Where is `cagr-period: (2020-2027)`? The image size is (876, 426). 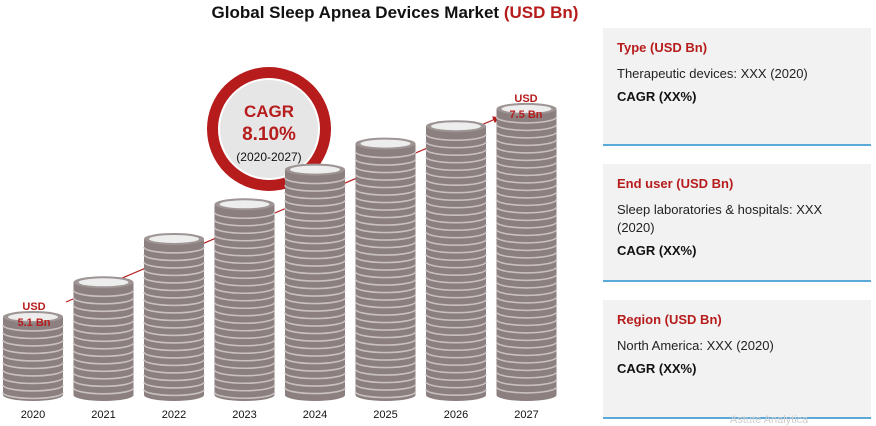
cagr-period: (2020-2027) is located at coordinates (269, 157).